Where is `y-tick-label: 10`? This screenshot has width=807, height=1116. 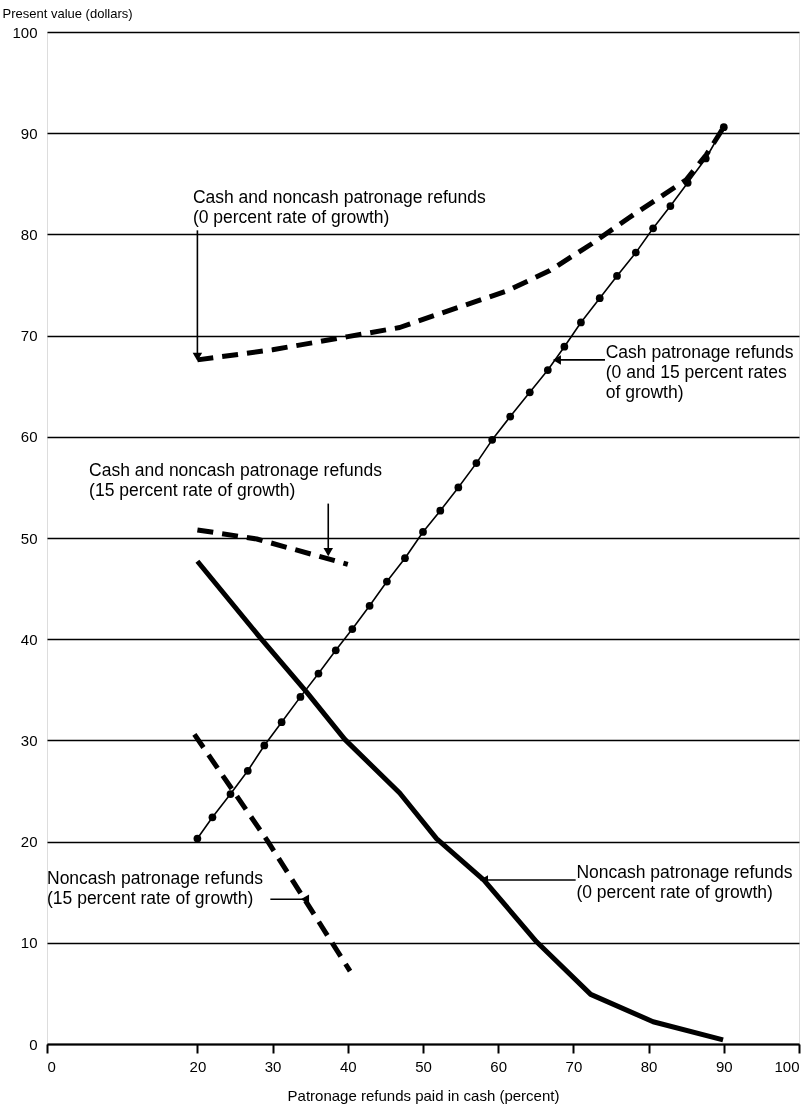 y-tick-label: 10 is located at coordinates (29, 943).